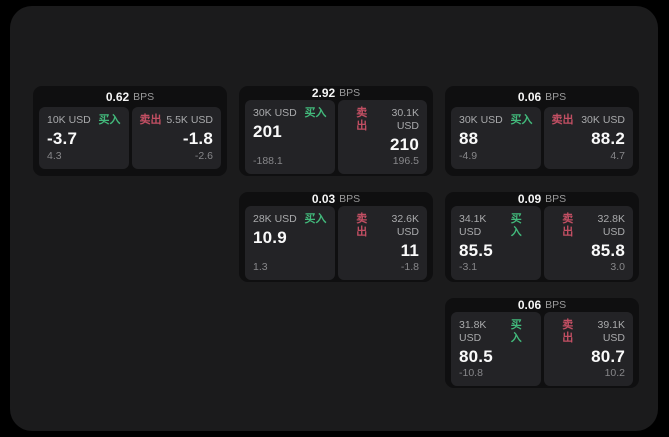 Image resolution: width=669 pixels, height=437 pixels. I want to click on bps-value: 2.92, so click(323, 93).